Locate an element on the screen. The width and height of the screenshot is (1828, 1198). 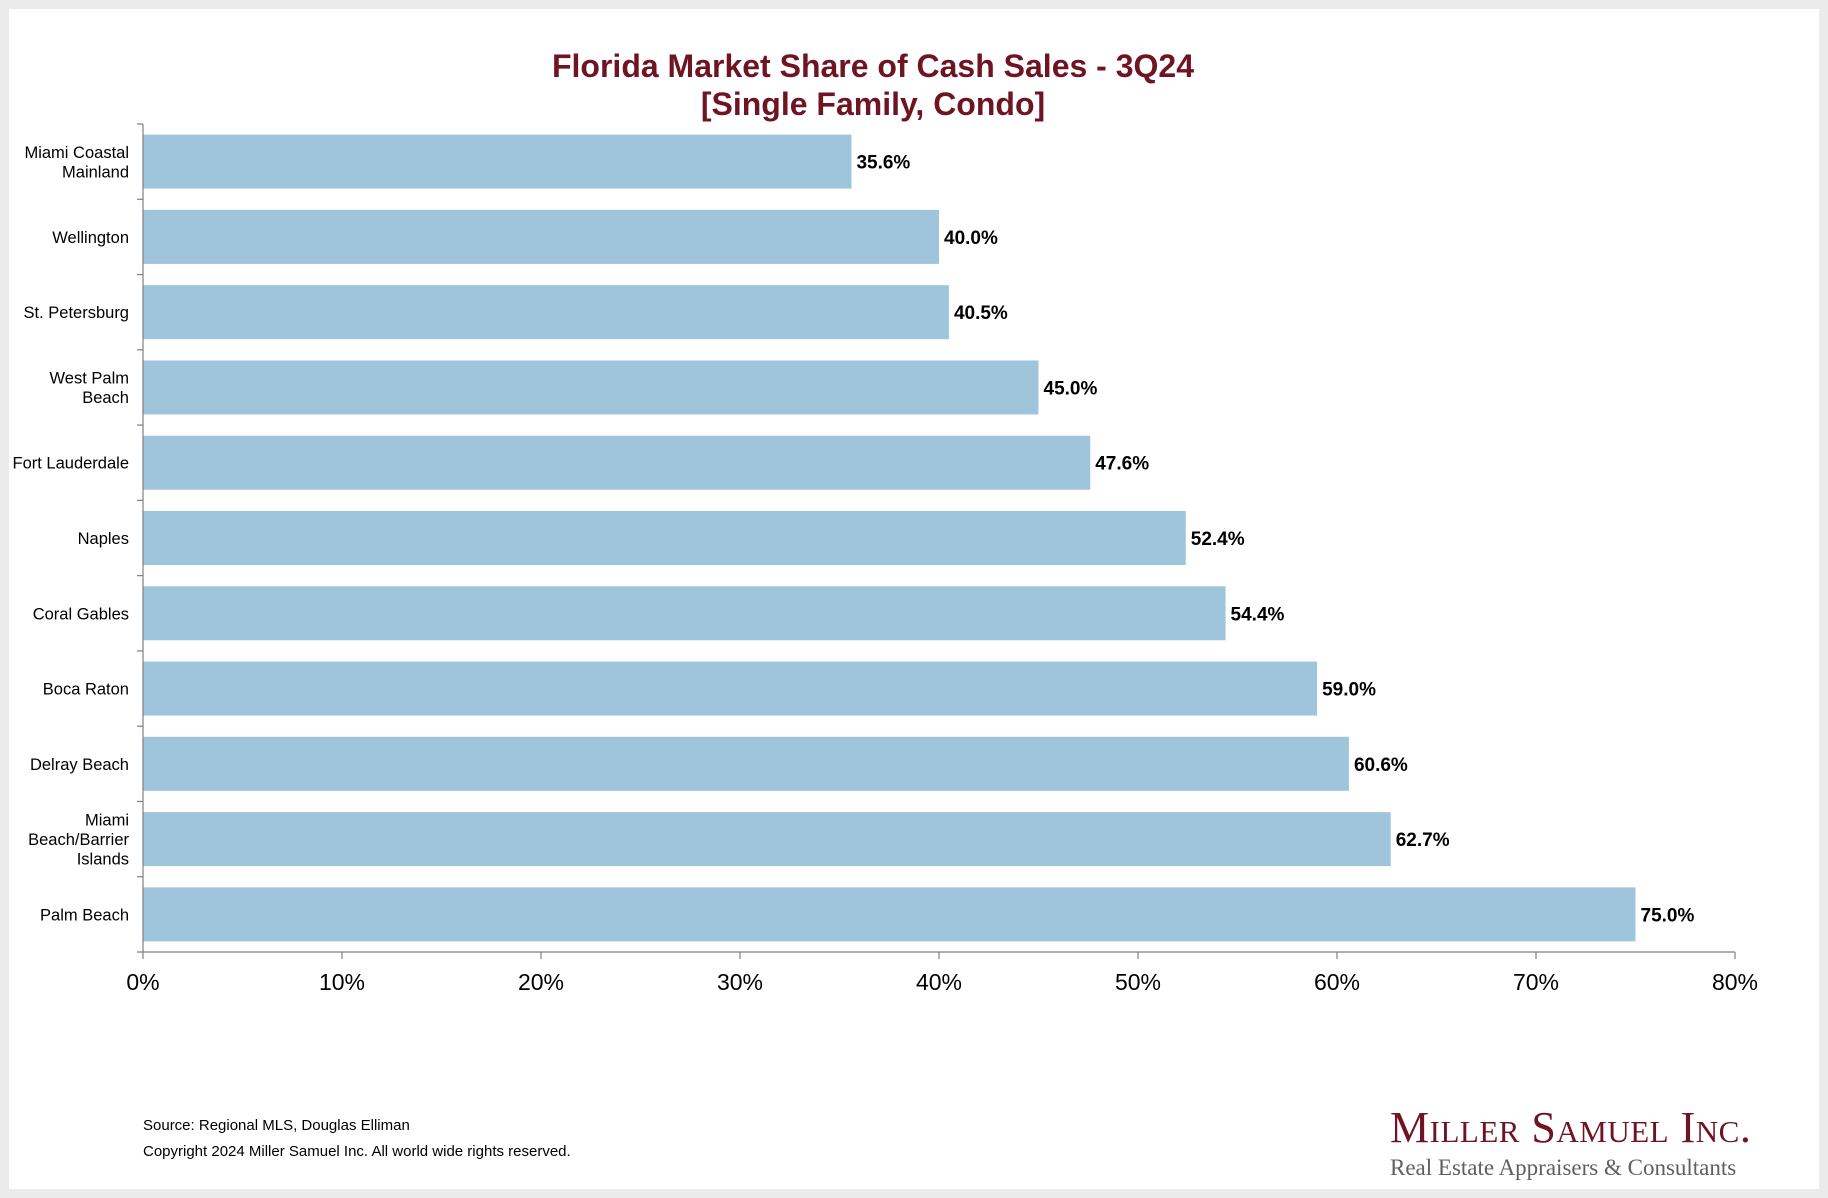
logo-tagline: Real Estate Appraisers & Consultants is located at coordinates (1563, 1167).